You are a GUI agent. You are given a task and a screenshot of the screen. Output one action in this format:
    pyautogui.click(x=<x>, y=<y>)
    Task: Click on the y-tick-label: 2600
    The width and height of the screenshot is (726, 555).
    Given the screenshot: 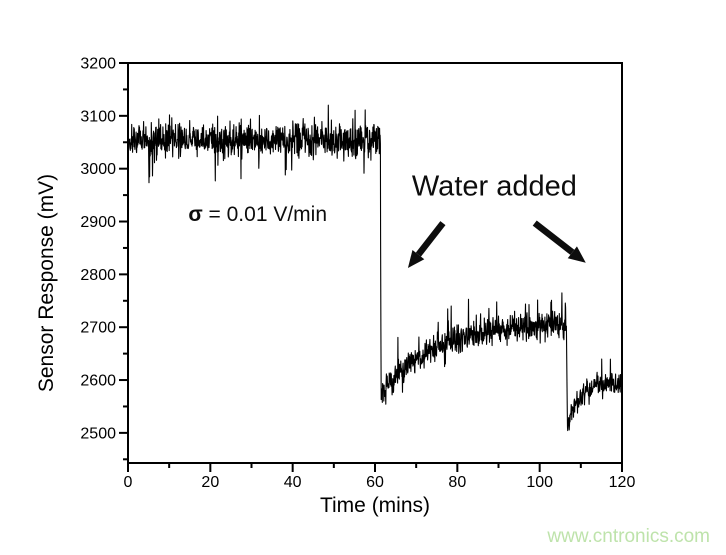 What is the action you would take?
    pyautogui.click(x=98, y=381)
    